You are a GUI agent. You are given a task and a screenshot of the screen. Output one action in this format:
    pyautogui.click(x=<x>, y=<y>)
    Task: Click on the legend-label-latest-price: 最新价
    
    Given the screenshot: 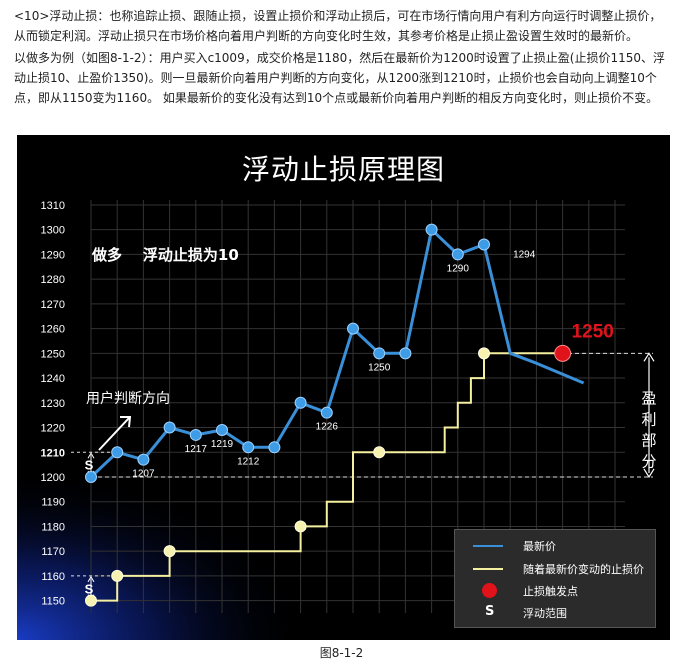 What is the action you would take?
    pyautogui.click(x=539, y=546)
    